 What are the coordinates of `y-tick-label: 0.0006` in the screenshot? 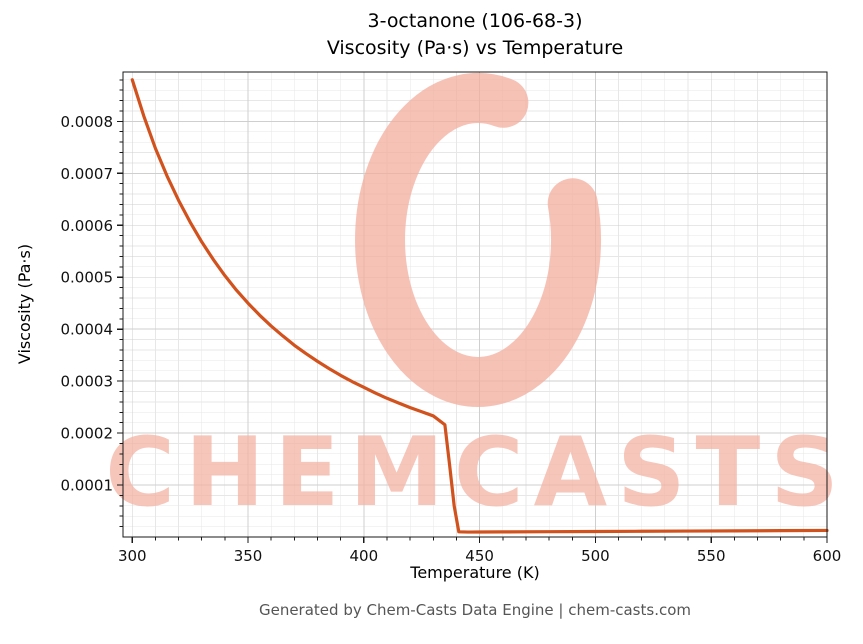 It's located at (87, 226).